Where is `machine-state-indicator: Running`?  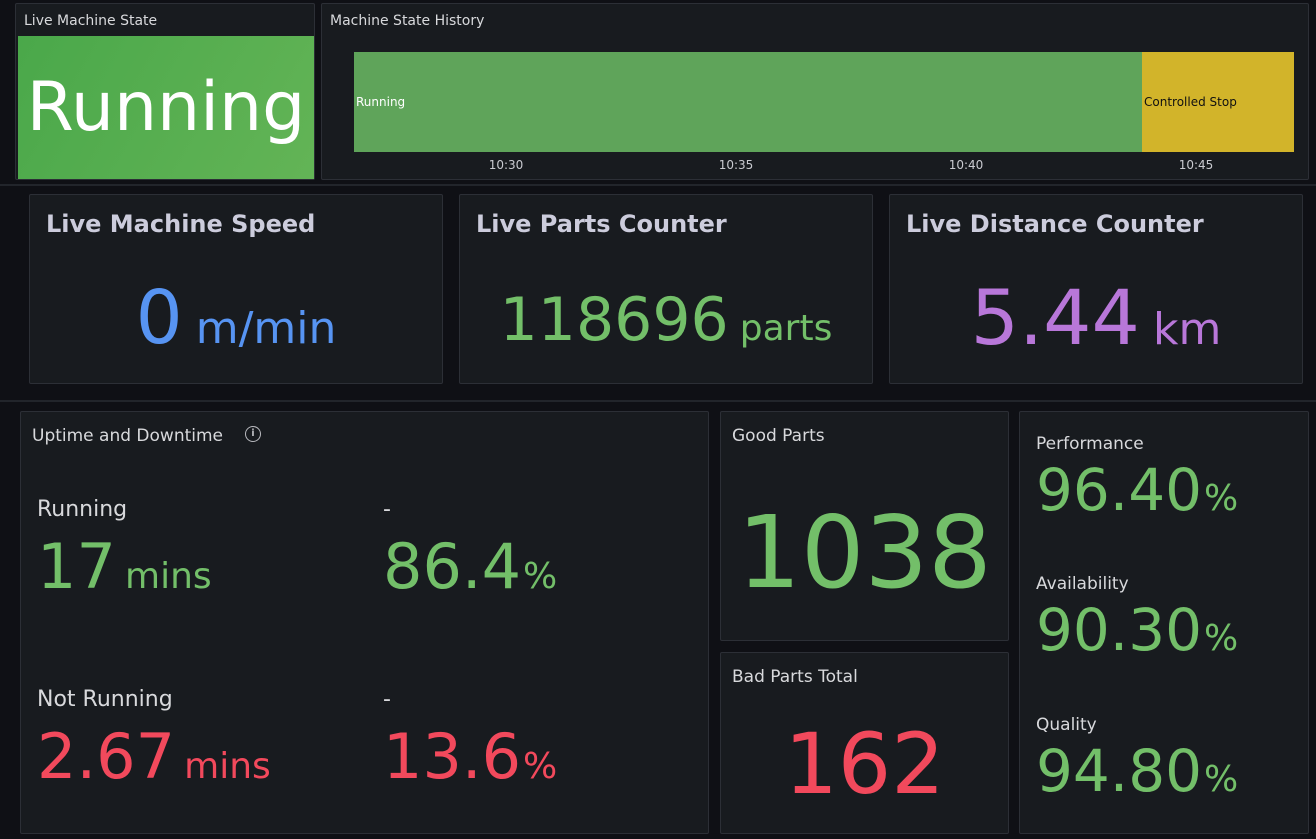 machine-state-indicator: Running is located at coordinates (166, 107).